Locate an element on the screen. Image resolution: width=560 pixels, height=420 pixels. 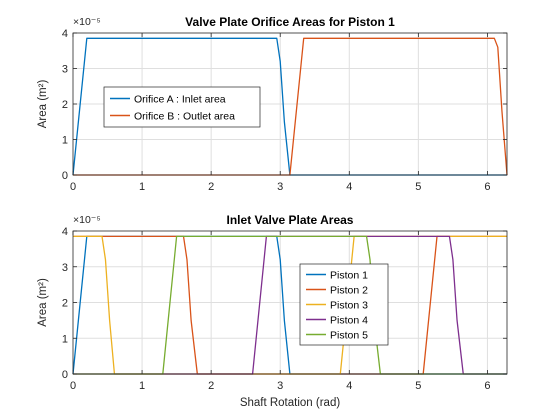
chart-title: Inlet Valve Plate Areas is located at coordinates (290, 220).